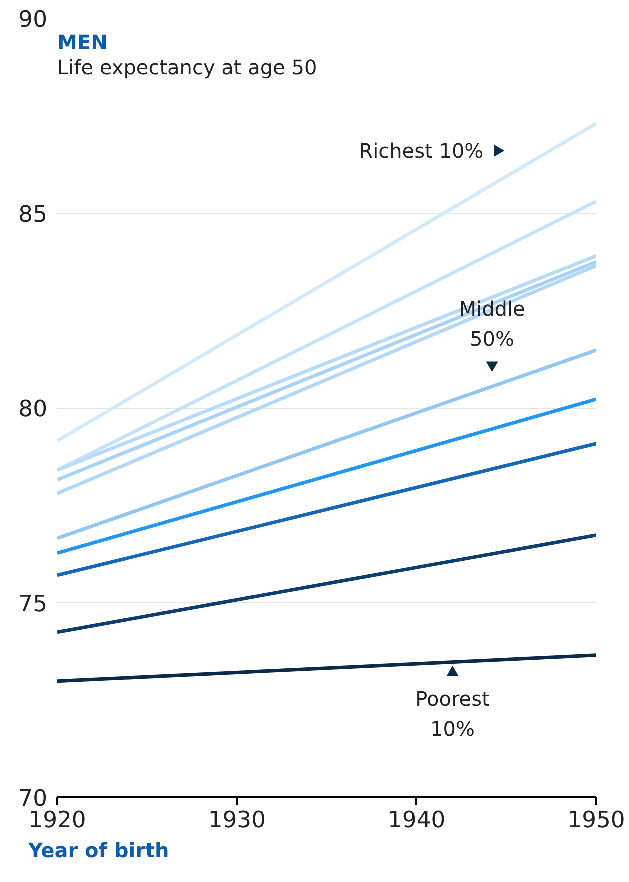  I want to click on y-tick-label: 90, so click(33, 20).